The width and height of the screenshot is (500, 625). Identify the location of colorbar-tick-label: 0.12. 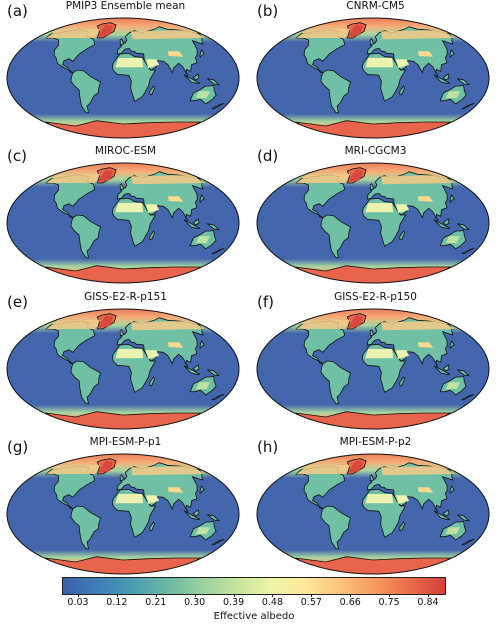
(117, 602).